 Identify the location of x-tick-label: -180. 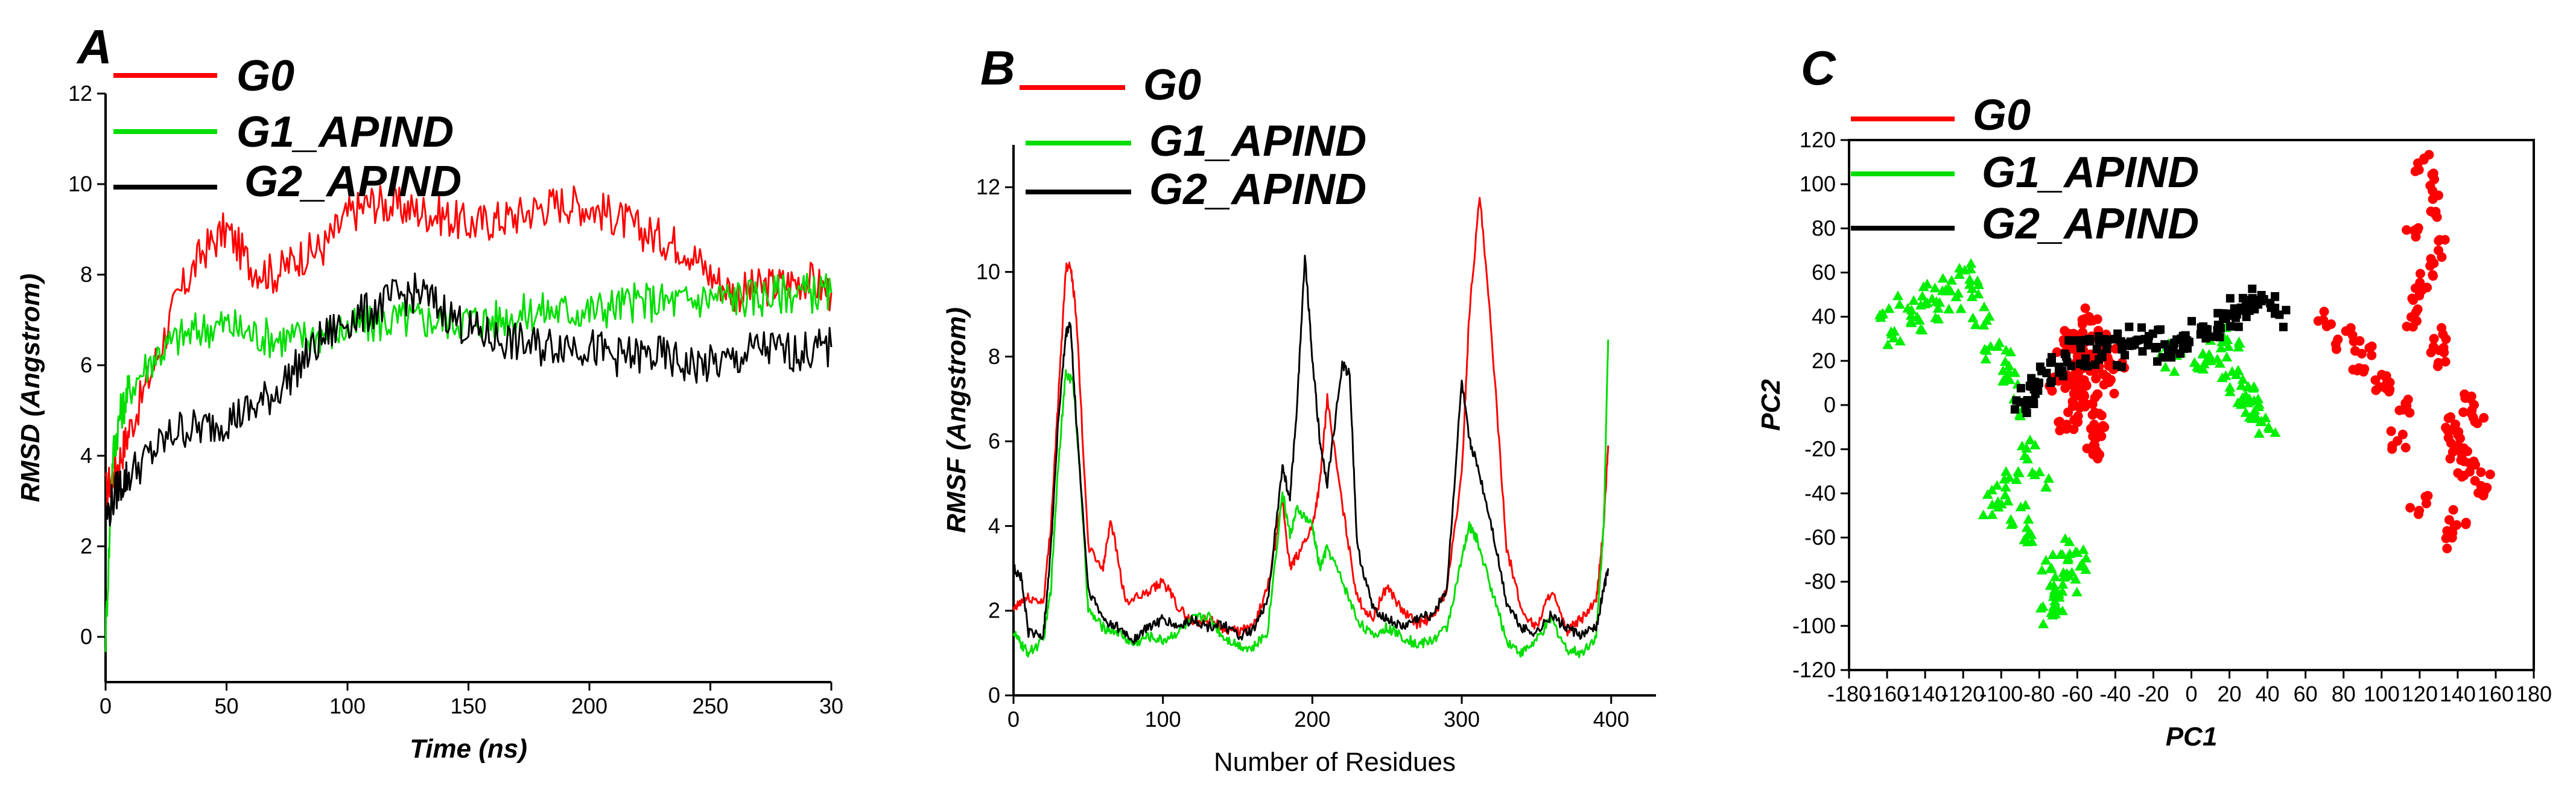
(1849, 694).